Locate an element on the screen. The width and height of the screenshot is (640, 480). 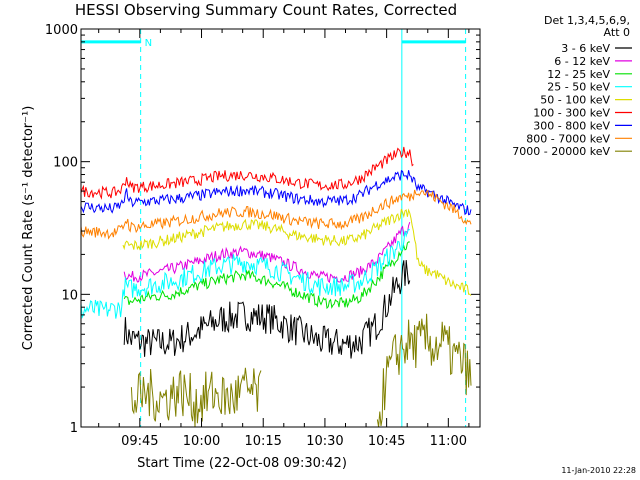
y-tick-label: 1 is located at coordinates (74, 428).